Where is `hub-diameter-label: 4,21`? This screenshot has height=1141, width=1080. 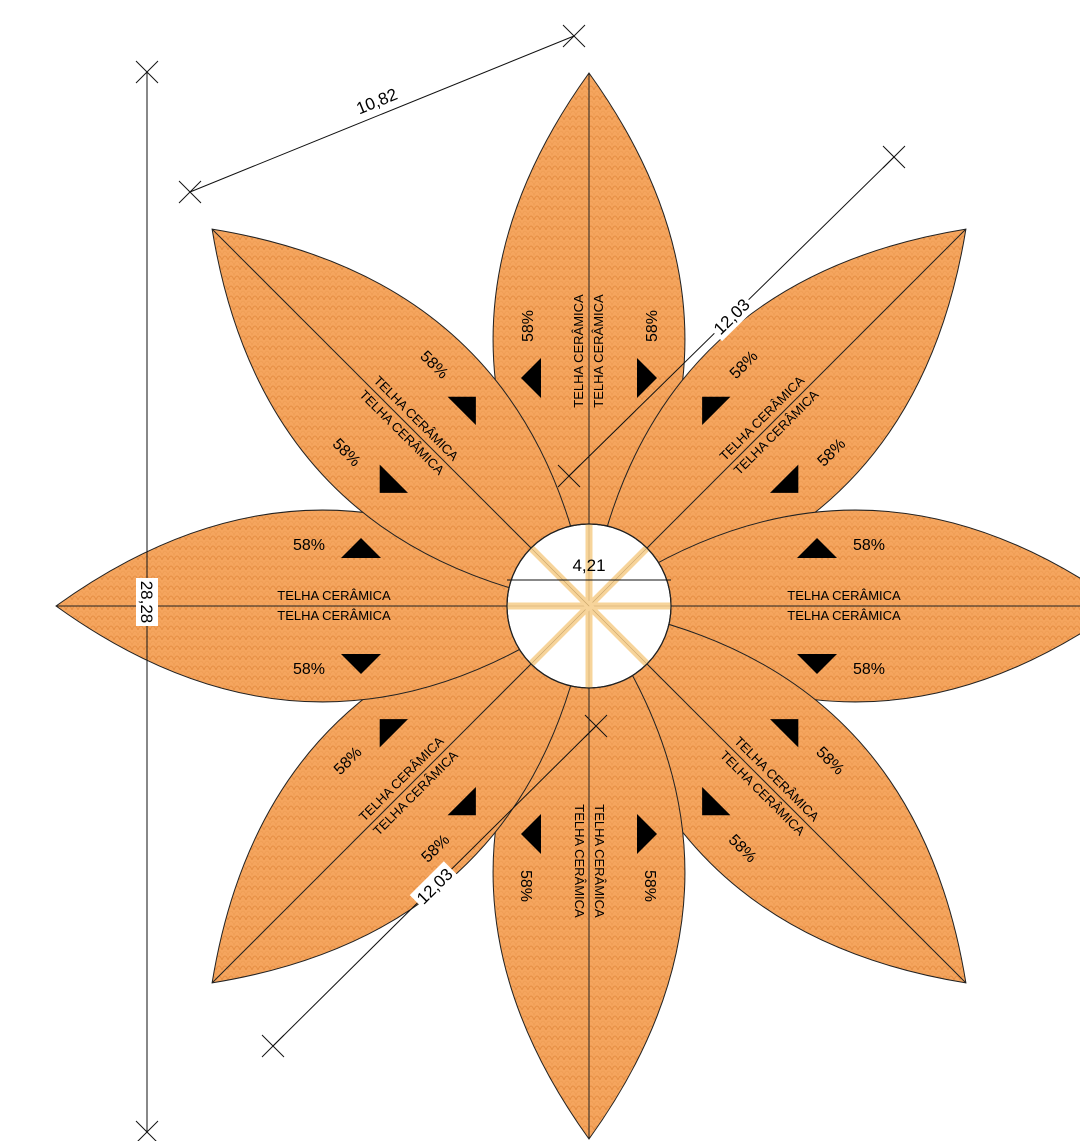
hub-diameter-label: 4,21 is located at coordinates (588, 565).